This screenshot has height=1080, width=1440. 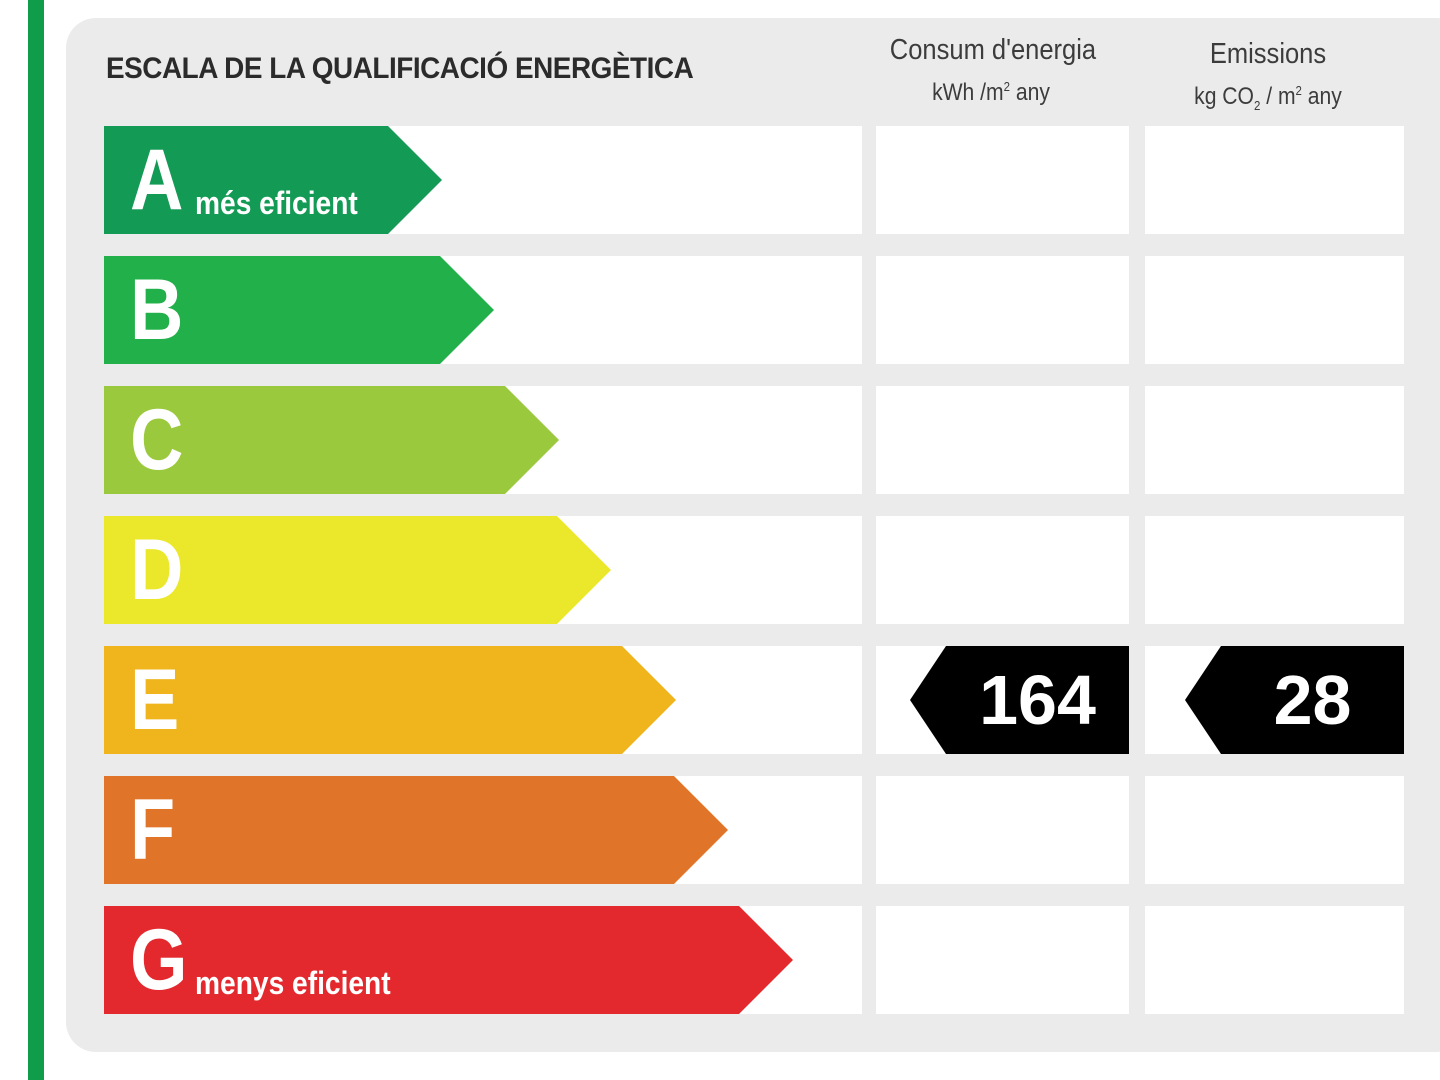 I want to click on rating-arrow-e: E, so click(x=390, y=700).